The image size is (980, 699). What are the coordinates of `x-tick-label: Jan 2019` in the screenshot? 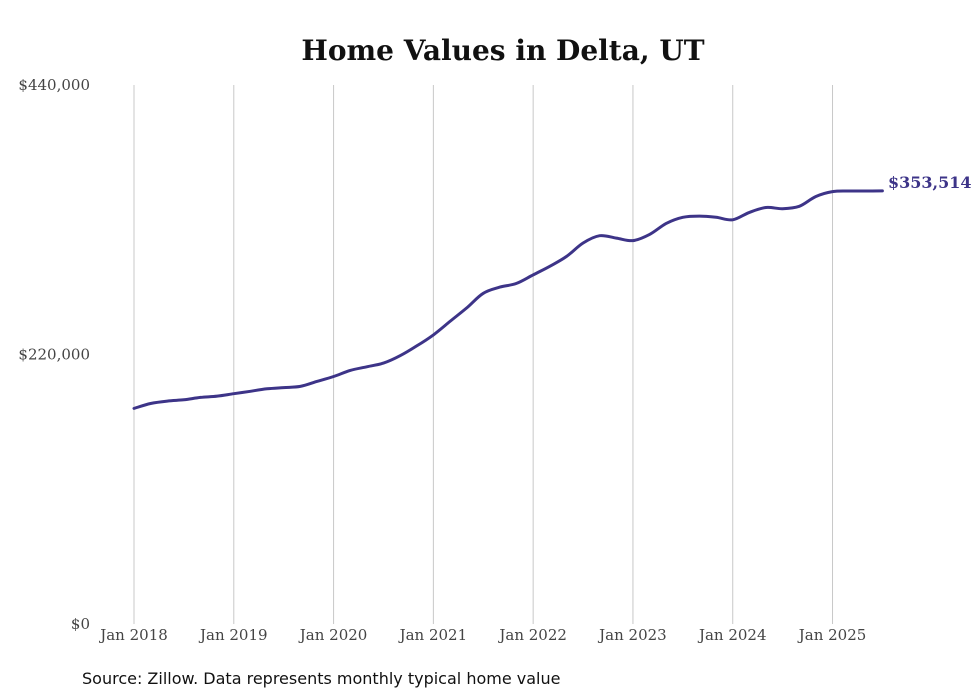 It's located at (233, 635).